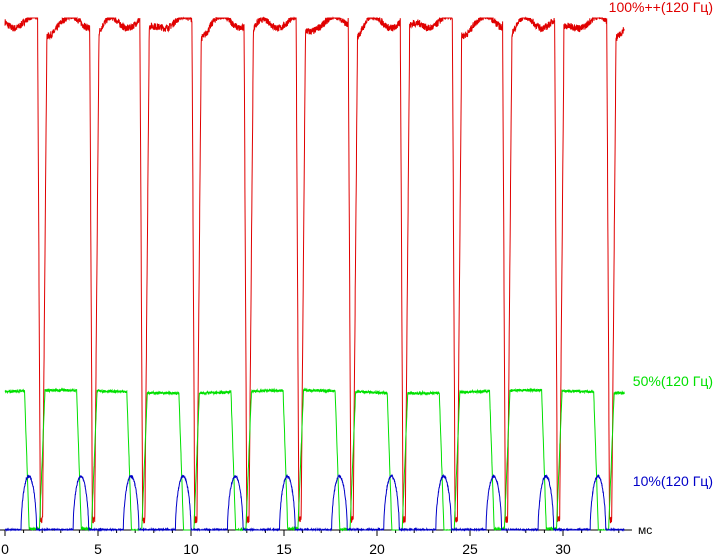  Describe the element at coordinates (645, 530) in the screenshot. I see `x-unit-label: мс` at that location.